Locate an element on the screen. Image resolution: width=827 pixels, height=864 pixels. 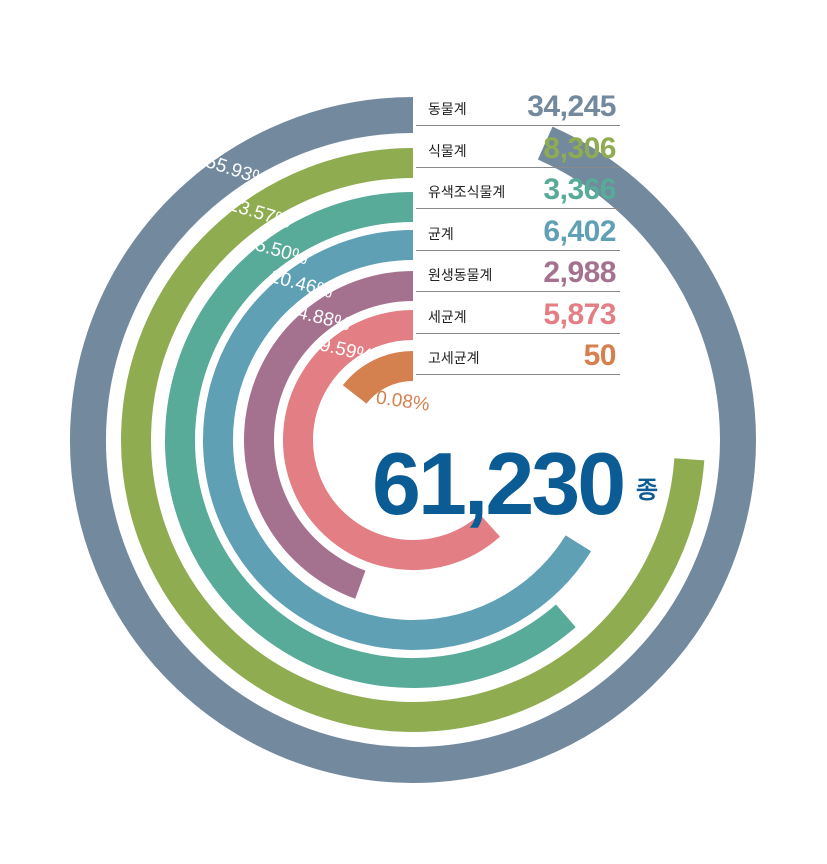
legend-name: 균계 is located at coordinates (441, 234).